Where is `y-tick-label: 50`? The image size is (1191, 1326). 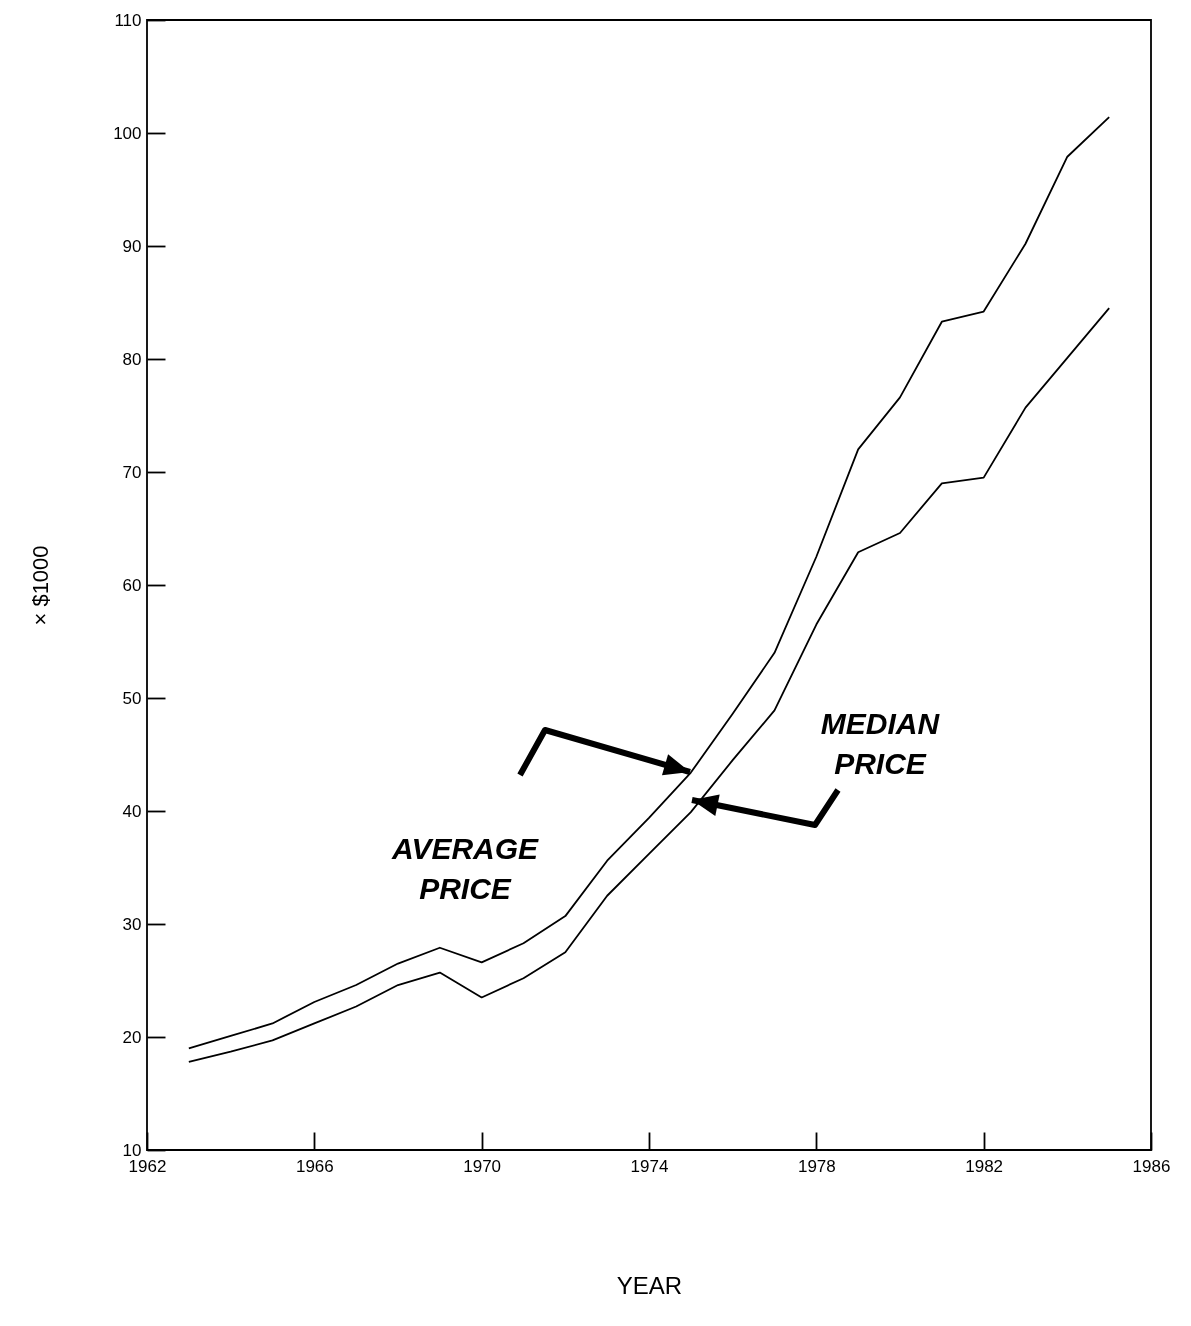
y-tick-label: 50 is located at coordinates (132, 698).